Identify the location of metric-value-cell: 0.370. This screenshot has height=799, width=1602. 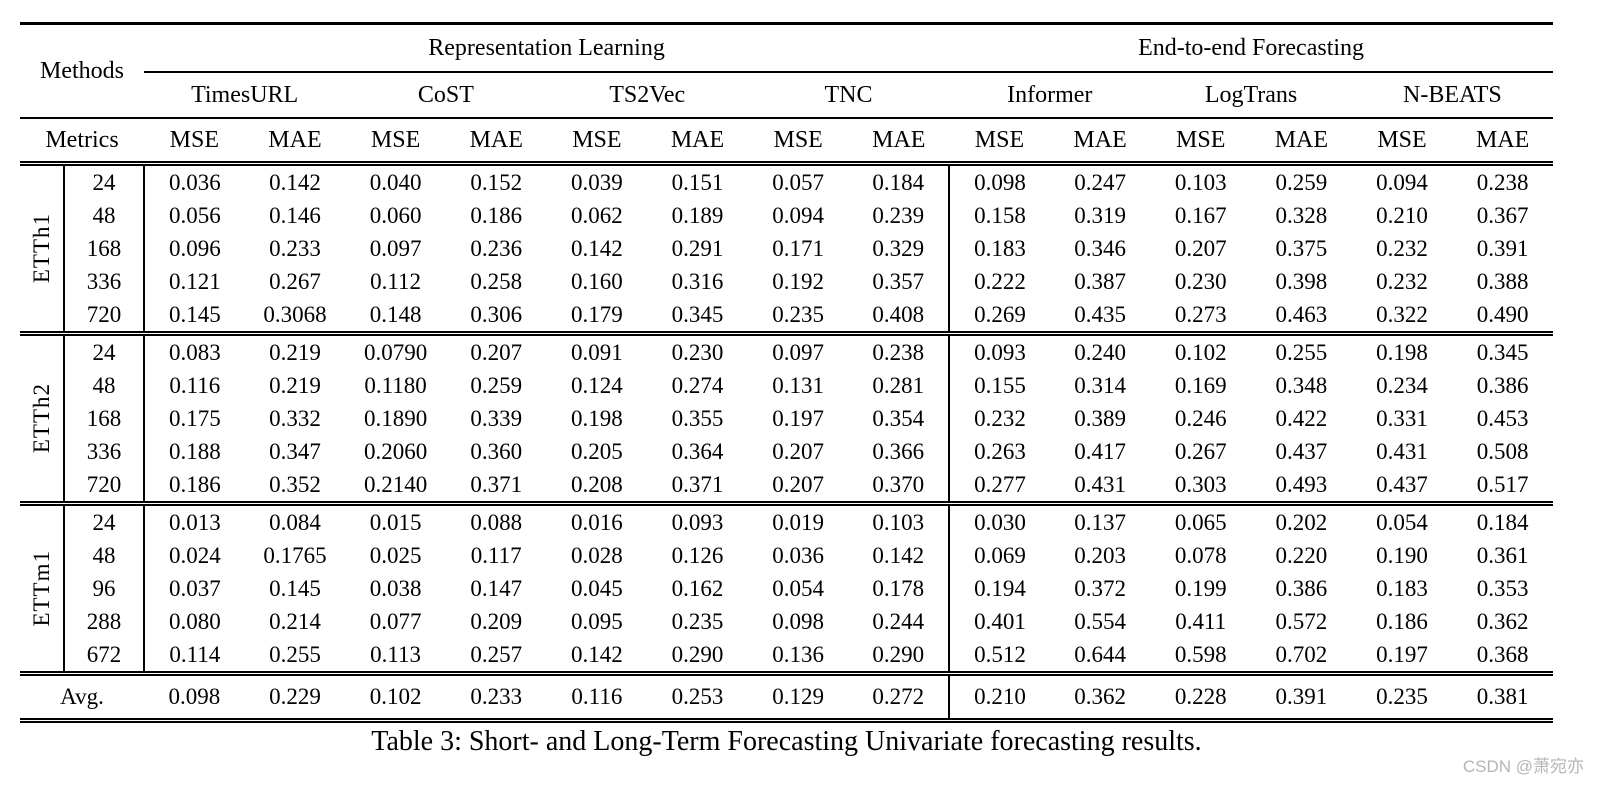
(899, 487).